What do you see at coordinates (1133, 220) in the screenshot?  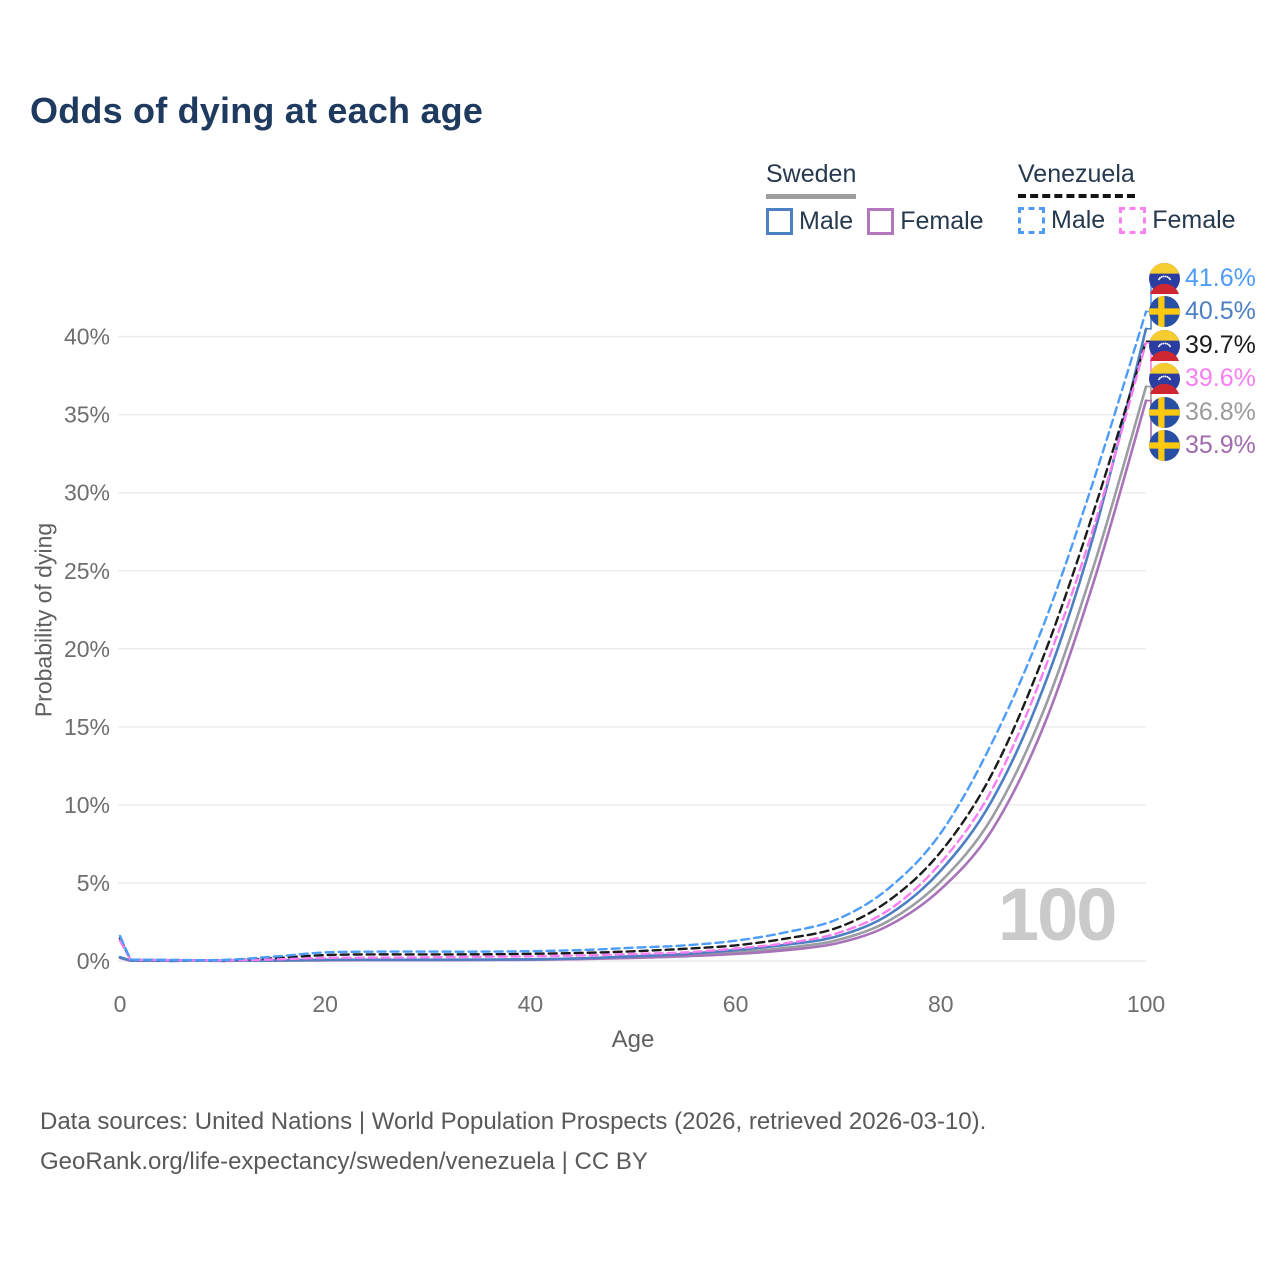 I see `venezuela-female-swatch-icon` at bounding box center [1133, 220].